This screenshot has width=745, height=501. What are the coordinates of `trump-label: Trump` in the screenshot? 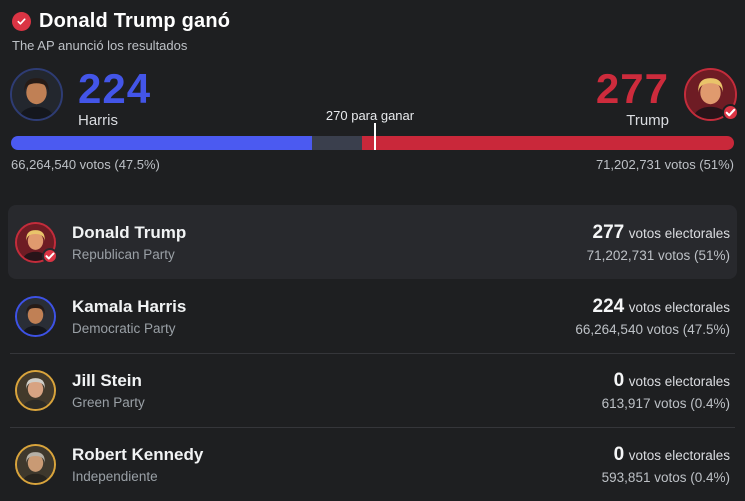 It's located at (647, 120).